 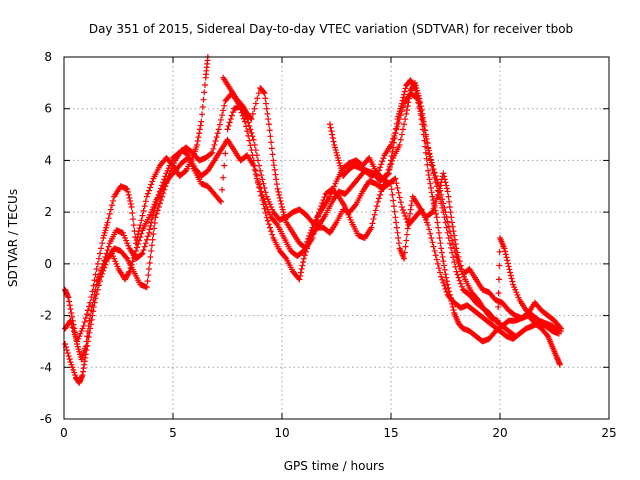 What do you see at coordinates (46, 316) in the screenshot?
I see `y-tick-label: -2` at bounding box center [46, 316].